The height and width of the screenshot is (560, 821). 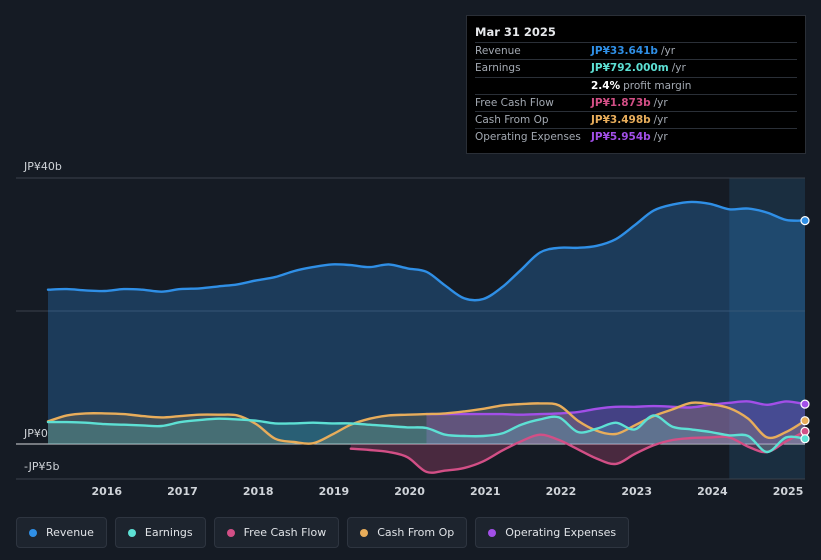 I want to click on tooltip-row-label: Free Cash Flow, so click(x=514, y=102).